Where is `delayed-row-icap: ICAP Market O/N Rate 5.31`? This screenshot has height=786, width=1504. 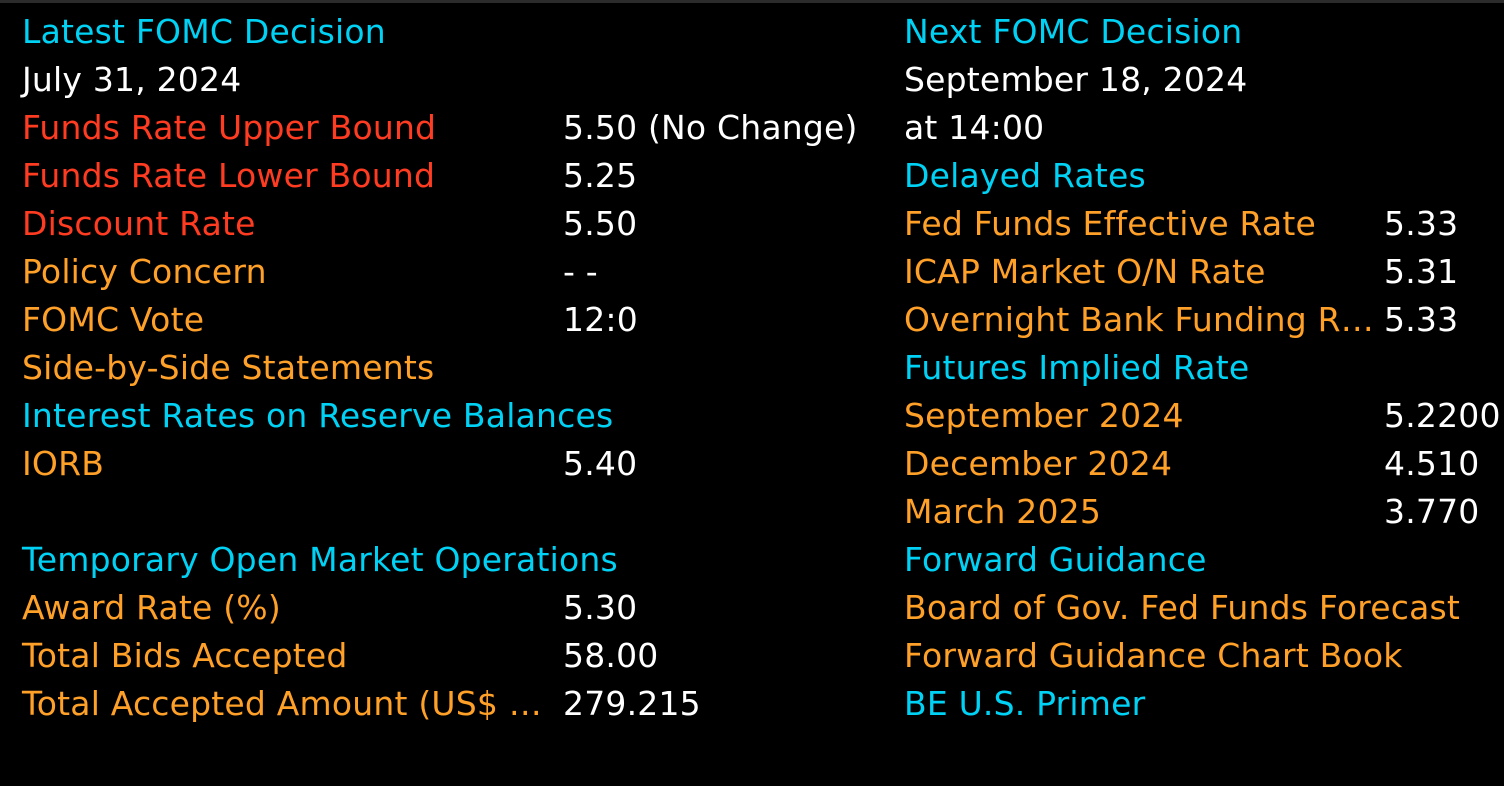 delayed-row-icap: ICAP Market O/N Rate 5.31 is located at coordinates (1204, 272).